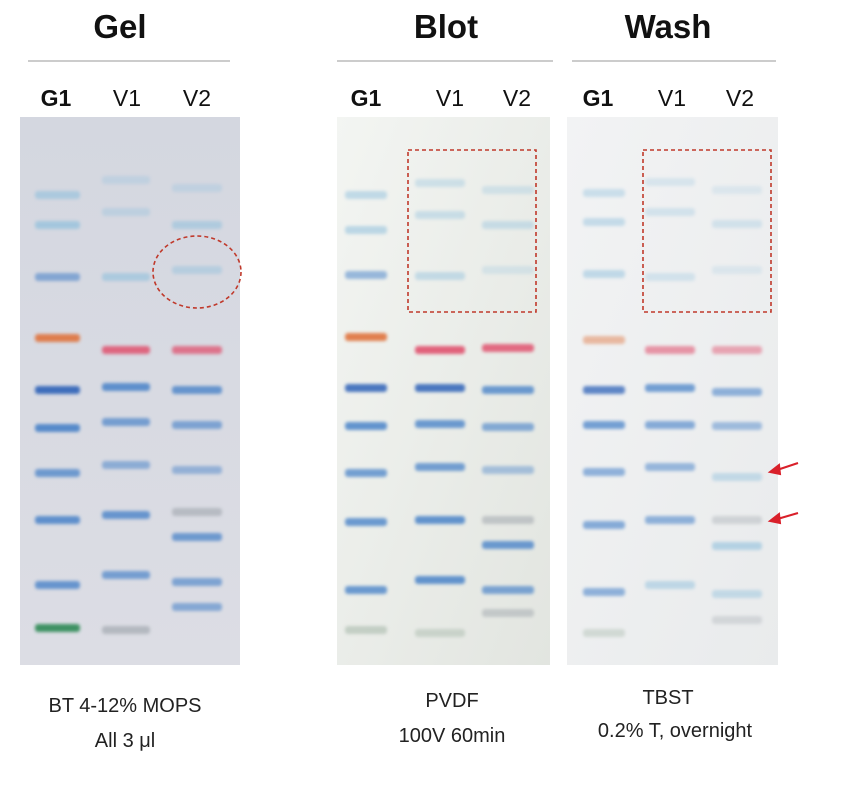 This screenshot has width=847, height=786. I want to click on caption: TBST, so click(667, 698).